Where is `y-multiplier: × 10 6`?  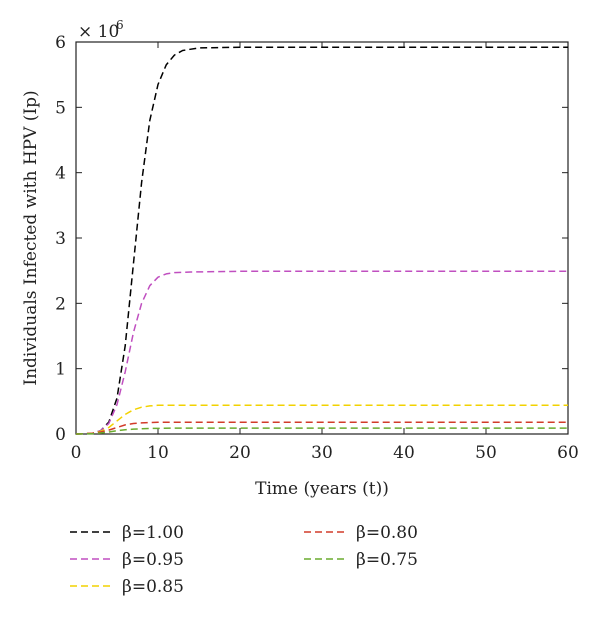 y-multiplier: × 10 6 is located at coordinates (101, 30).